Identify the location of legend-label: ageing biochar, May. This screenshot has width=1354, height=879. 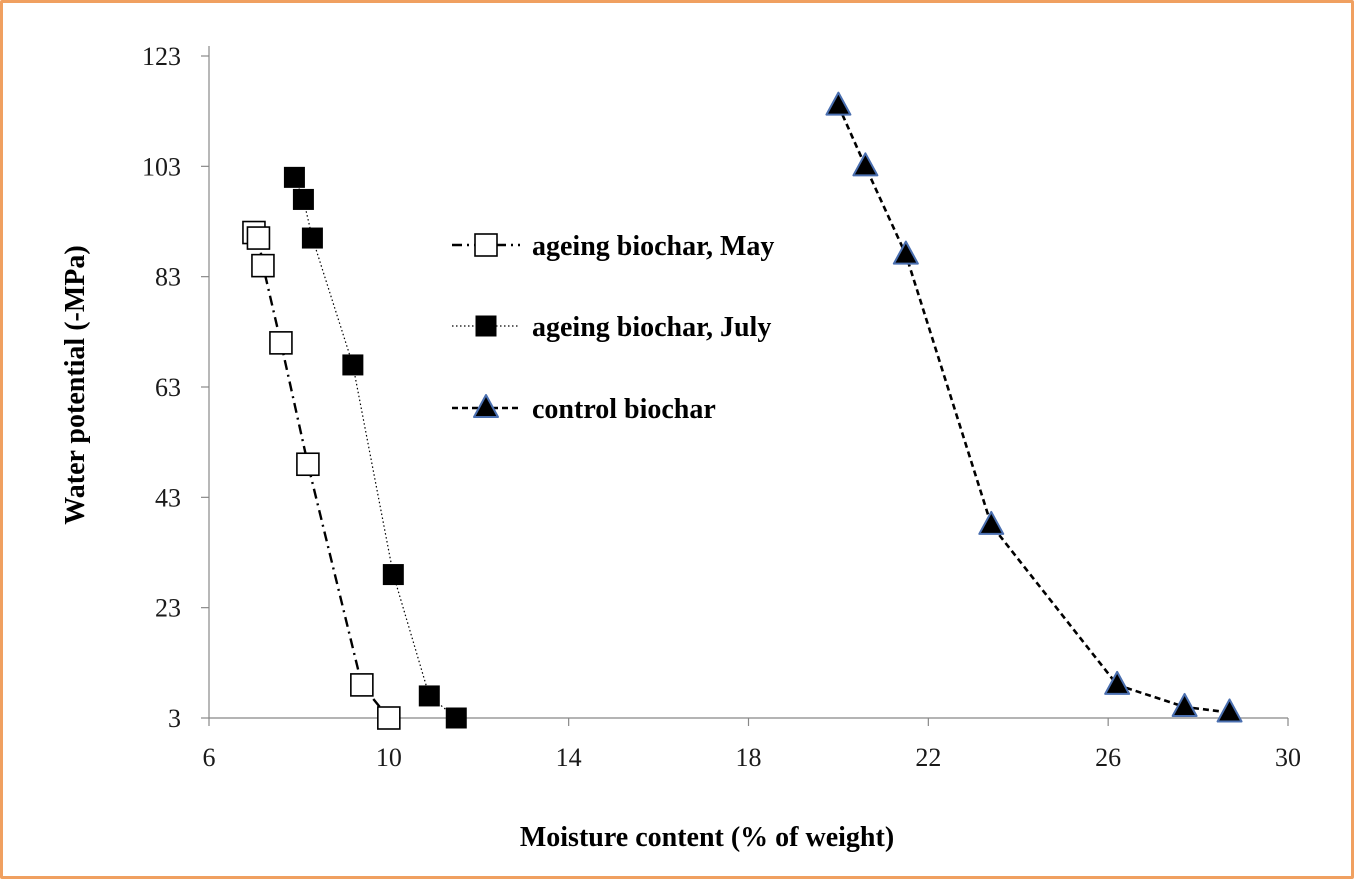
(653, 246).